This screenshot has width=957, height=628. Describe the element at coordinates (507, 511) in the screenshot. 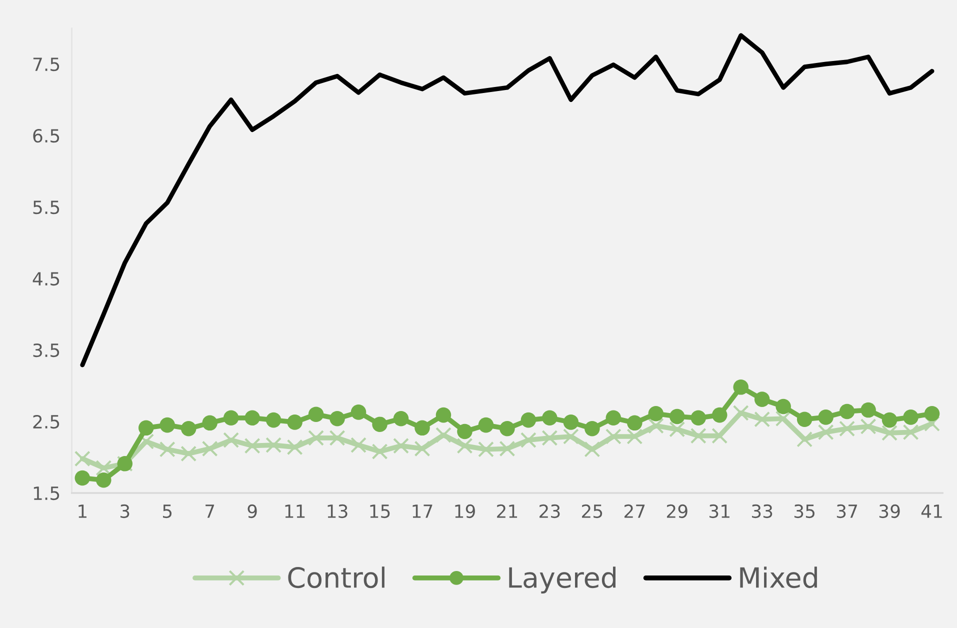

I see `x-tick-label: 21` at that location.